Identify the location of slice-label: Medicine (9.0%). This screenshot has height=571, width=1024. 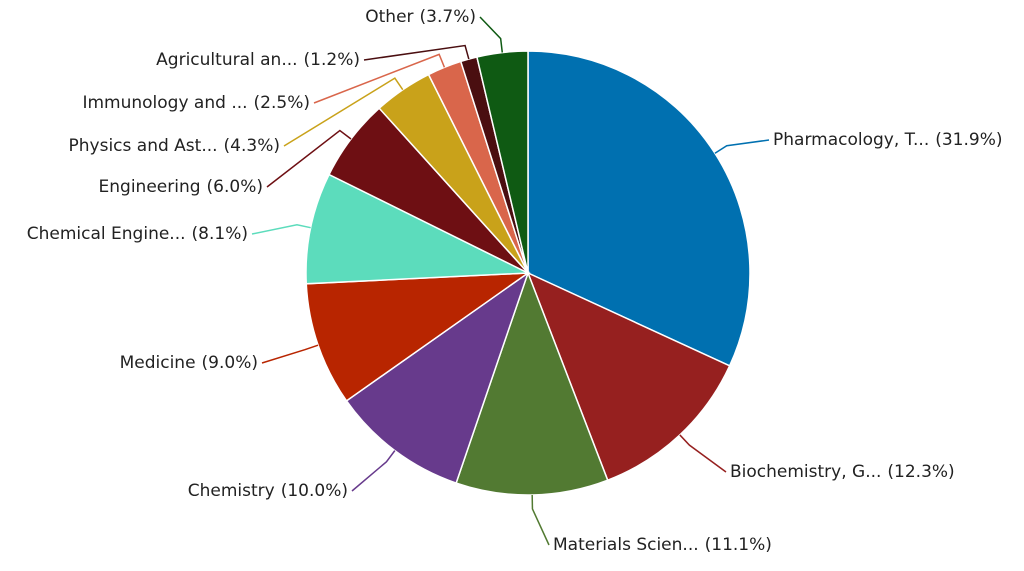
(189, 363).